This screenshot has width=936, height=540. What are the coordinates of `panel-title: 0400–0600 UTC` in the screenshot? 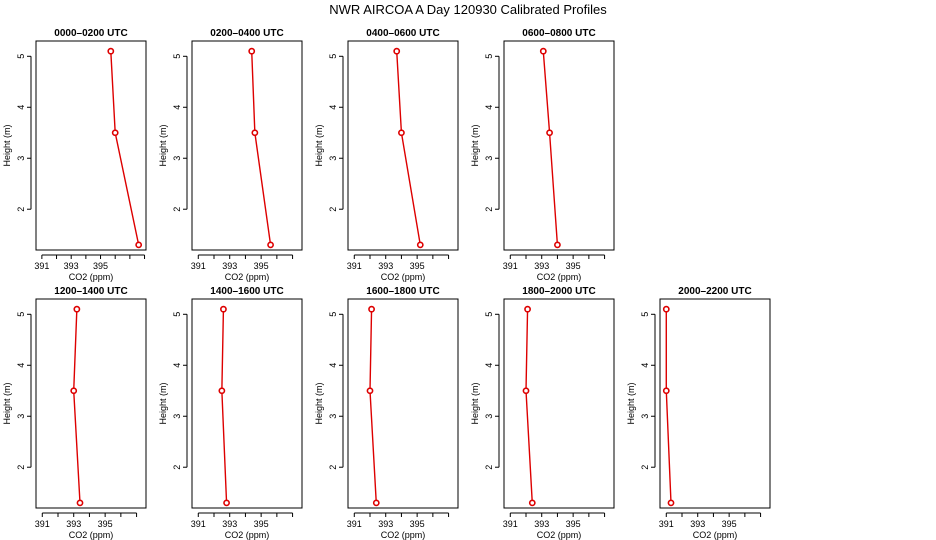 It's located at (402, 33).